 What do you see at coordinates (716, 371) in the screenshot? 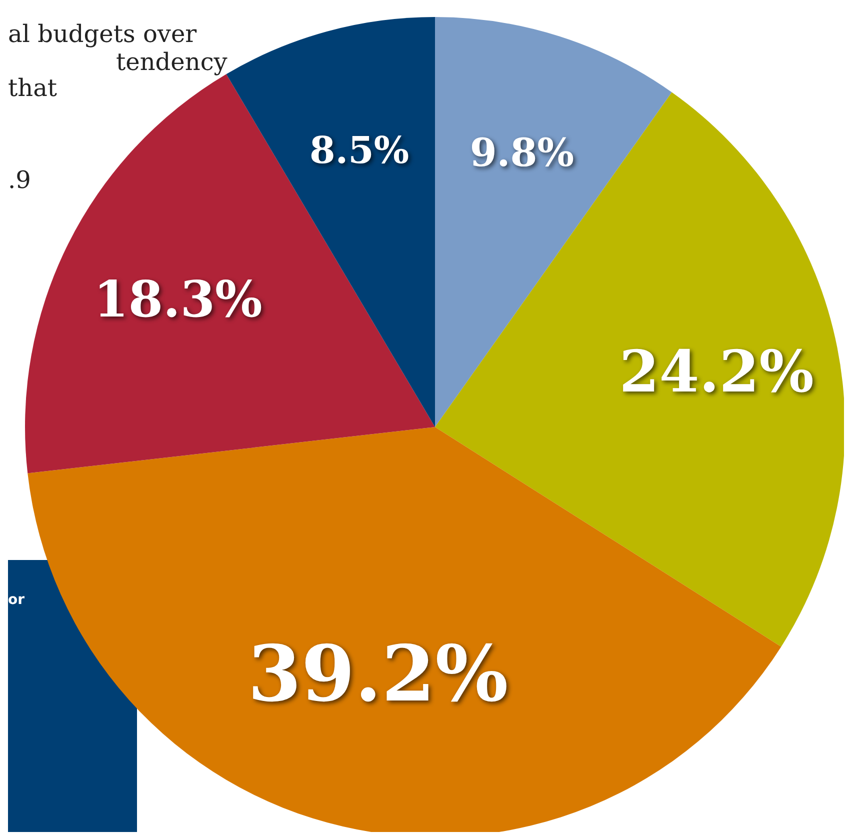
I see `data-label: 24.2%` at bounding box center [716, 371].